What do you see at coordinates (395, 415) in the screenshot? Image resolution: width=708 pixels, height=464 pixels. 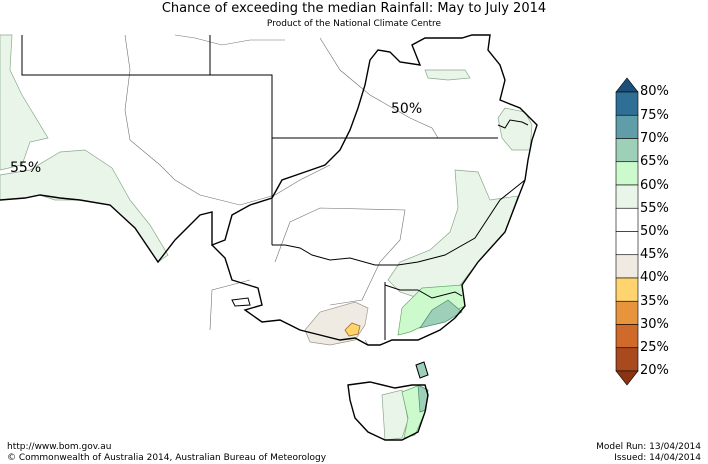 I see `region-55-tas` at bounding box center [395, 415].